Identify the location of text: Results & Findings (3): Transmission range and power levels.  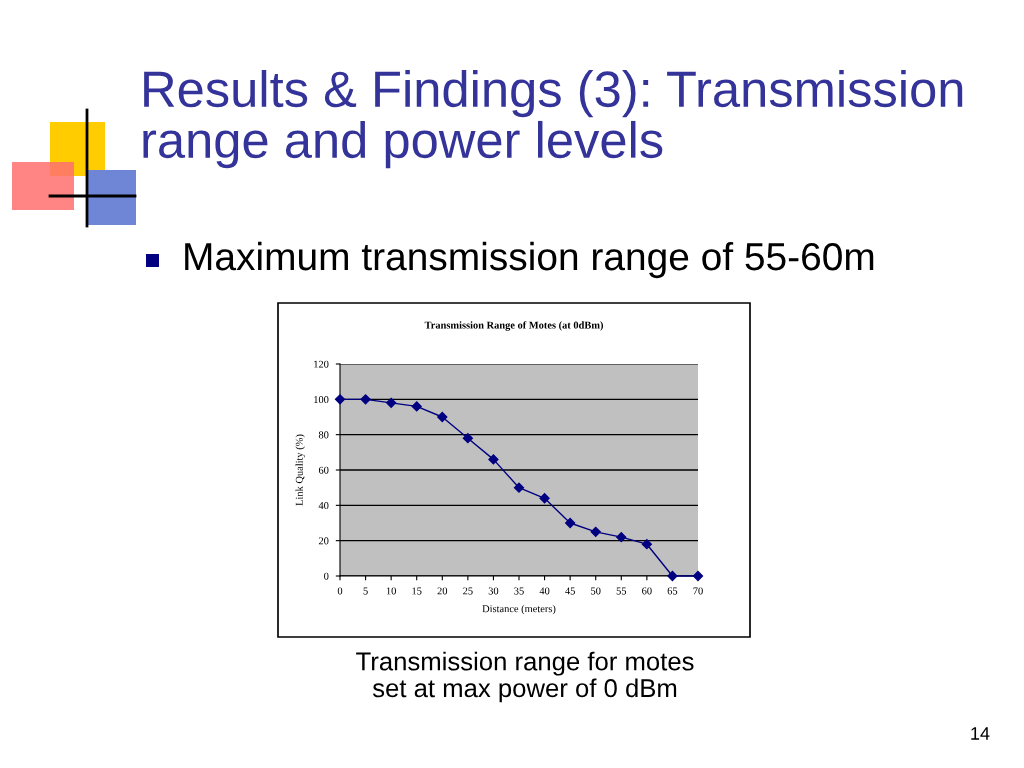
(553, 119).